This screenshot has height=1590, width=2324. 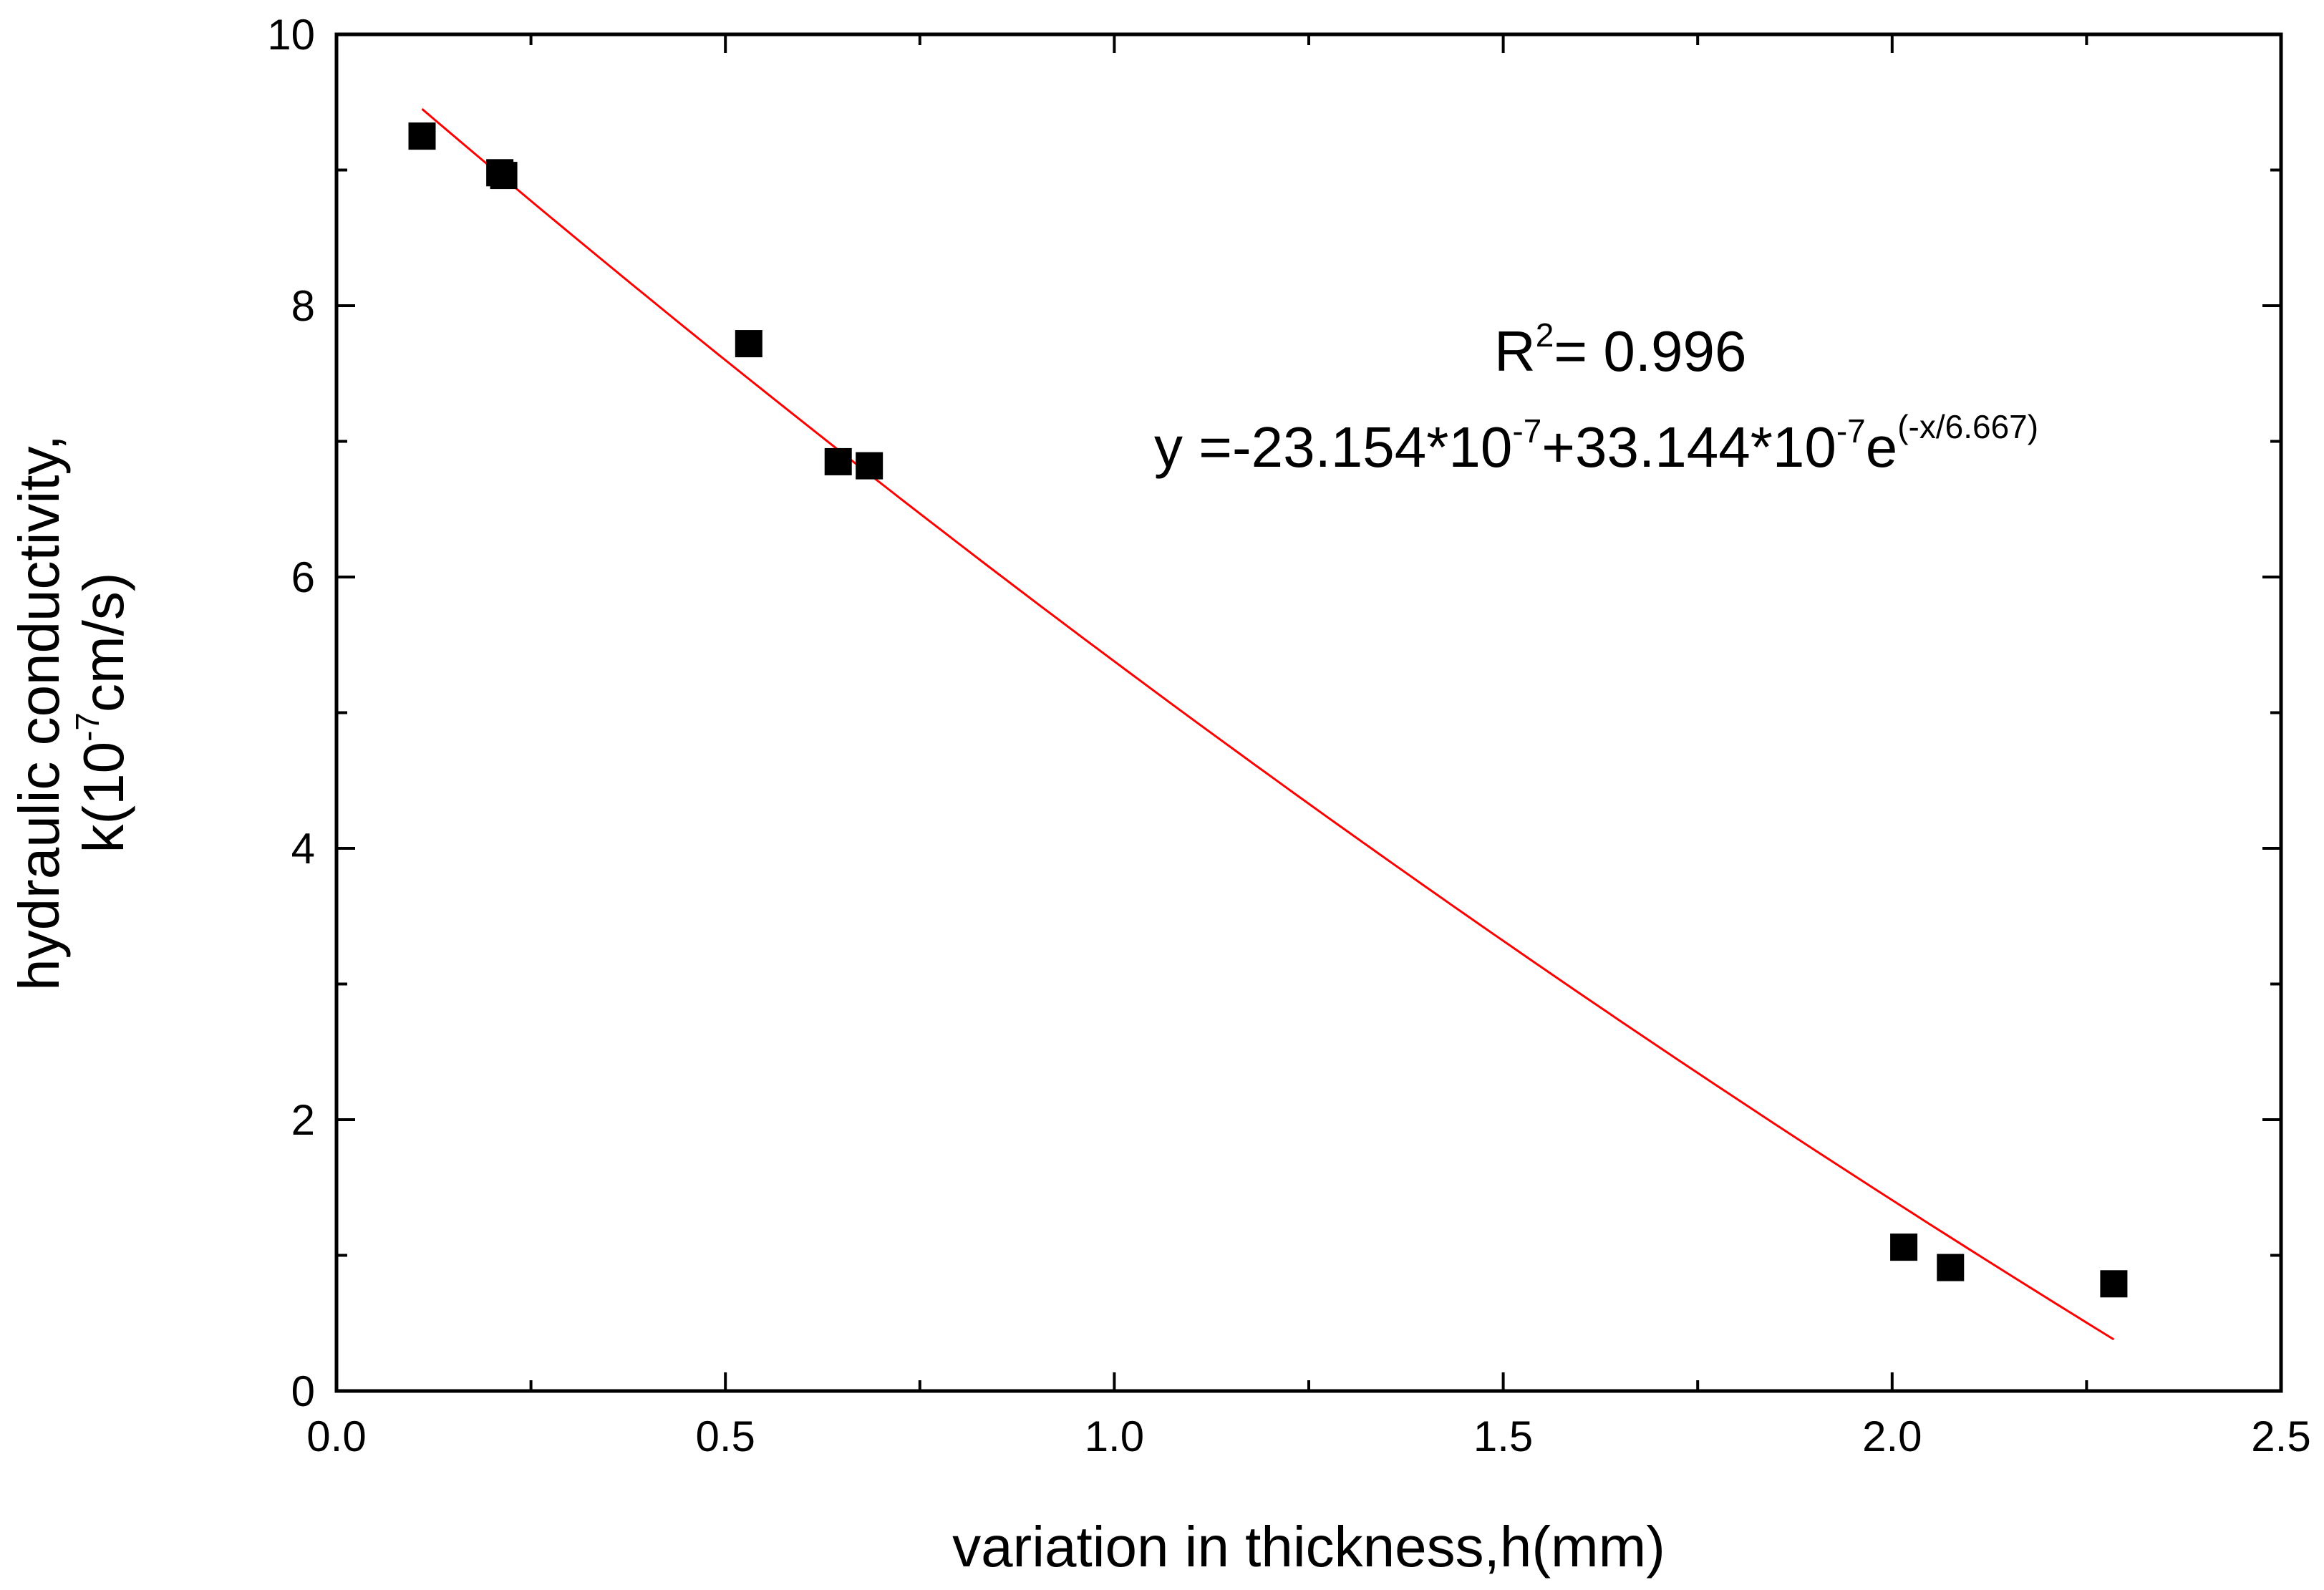 I want to click on y-tick-label: 0, so click(x=303, y=1391).